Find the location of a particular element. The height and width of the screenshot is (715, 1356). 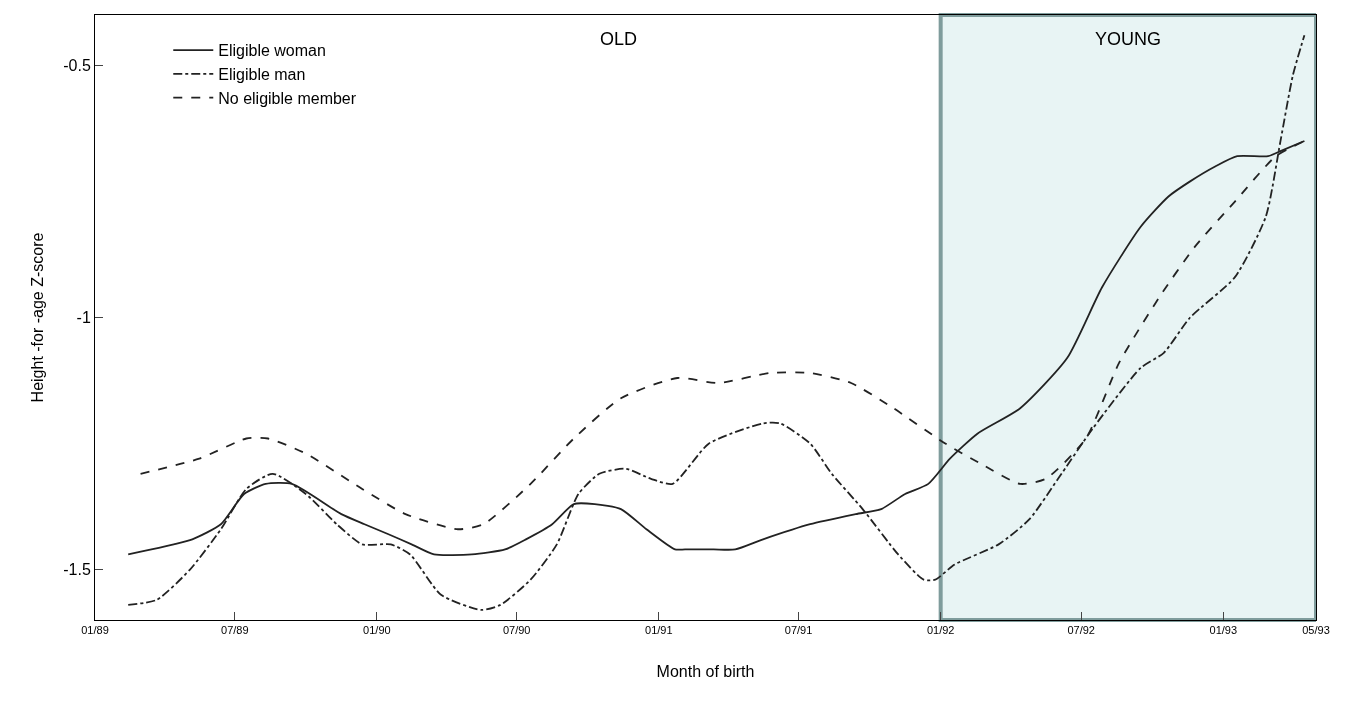

x-tick-label: 01/91 is located at coordinates (659, 630).